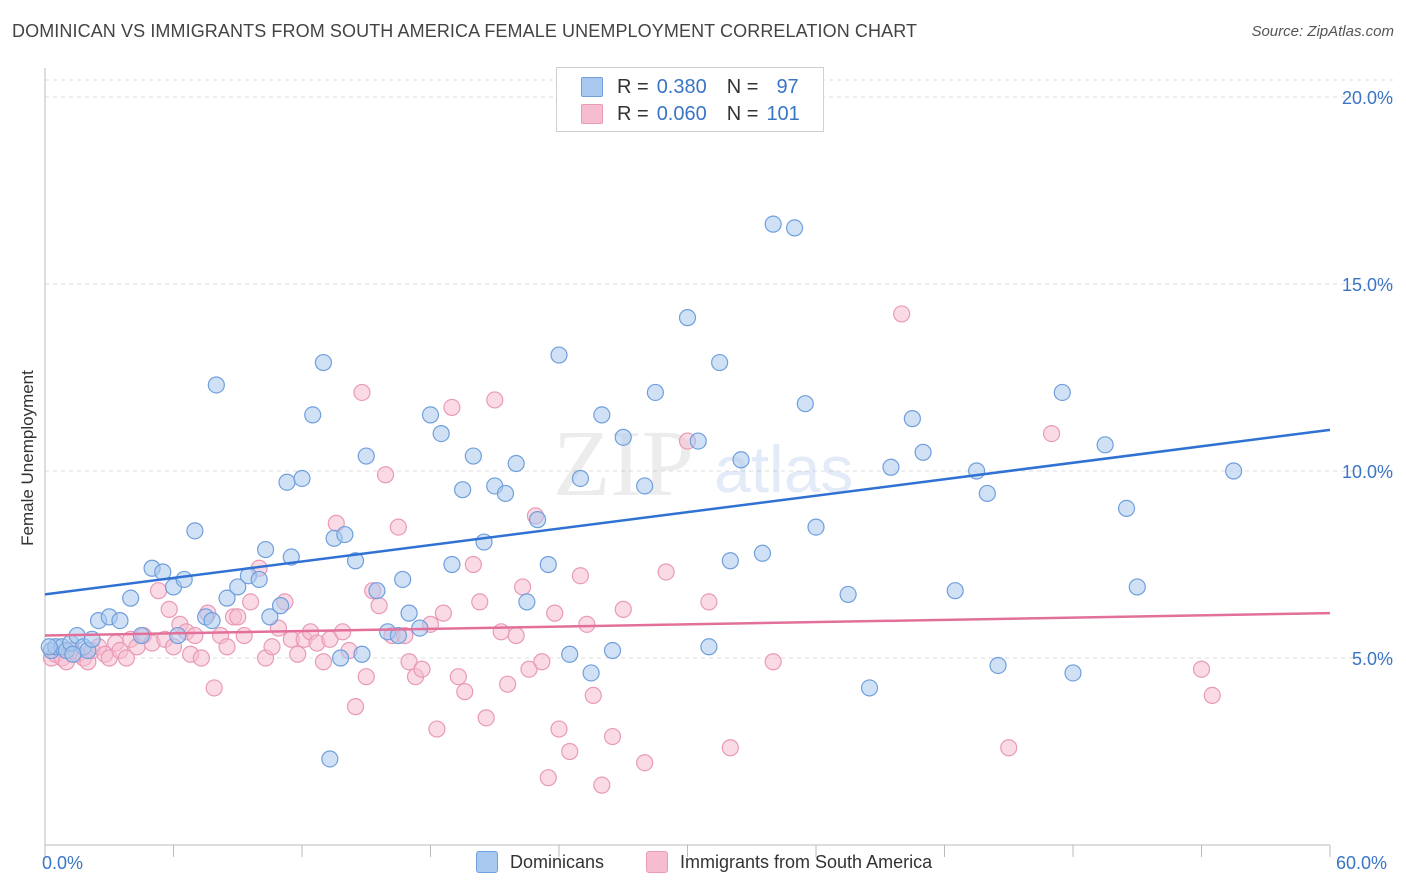 The image size is (1406, 892). I want to click on x-tick-min: 0.0%, so click(63, 863).